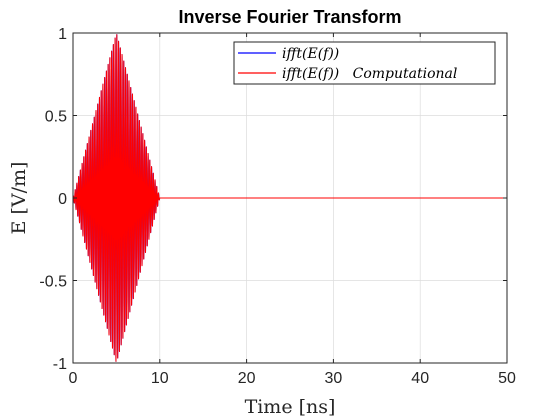 This screenshot has width=560, height=420. I want to click on x-tick-labels: 0 10 20 30 40 50, so click(292, 378).